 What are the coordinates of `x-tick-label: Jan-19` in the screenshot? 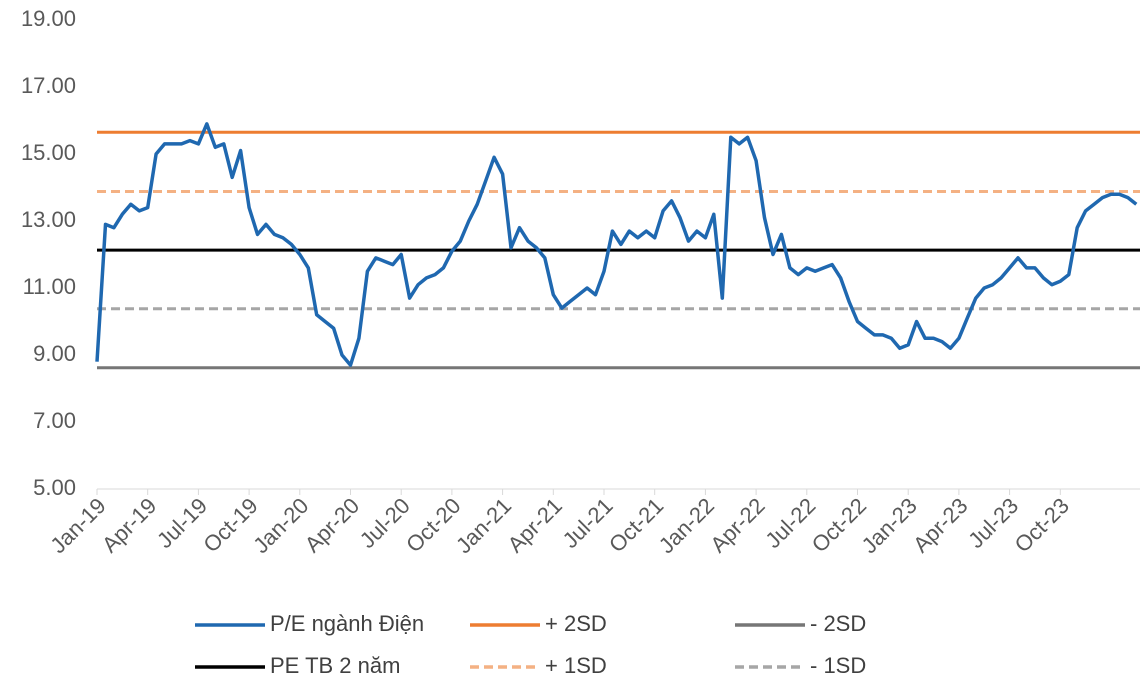 It's located at (77, 525).